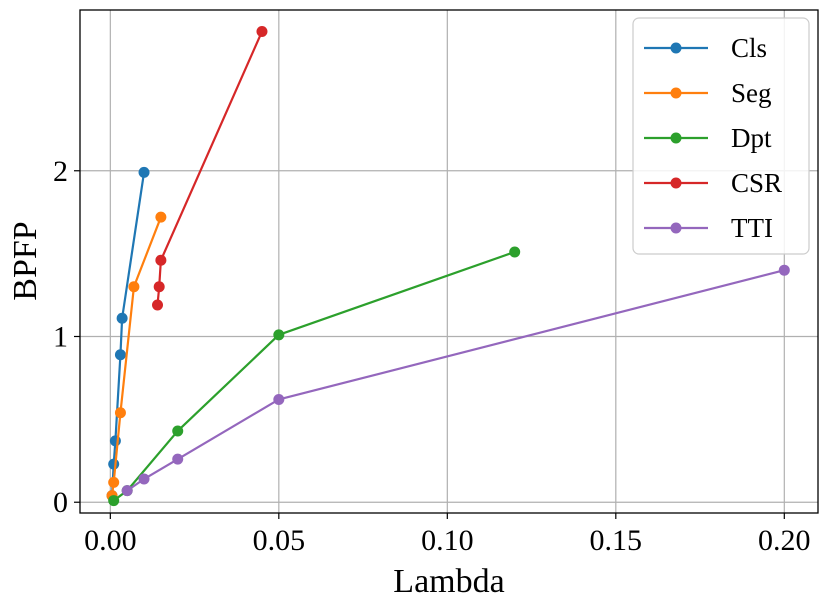  Describe the element at coordinates (25, 260) in the screenshot. I see `y-axis-label: BPFP` at that location.